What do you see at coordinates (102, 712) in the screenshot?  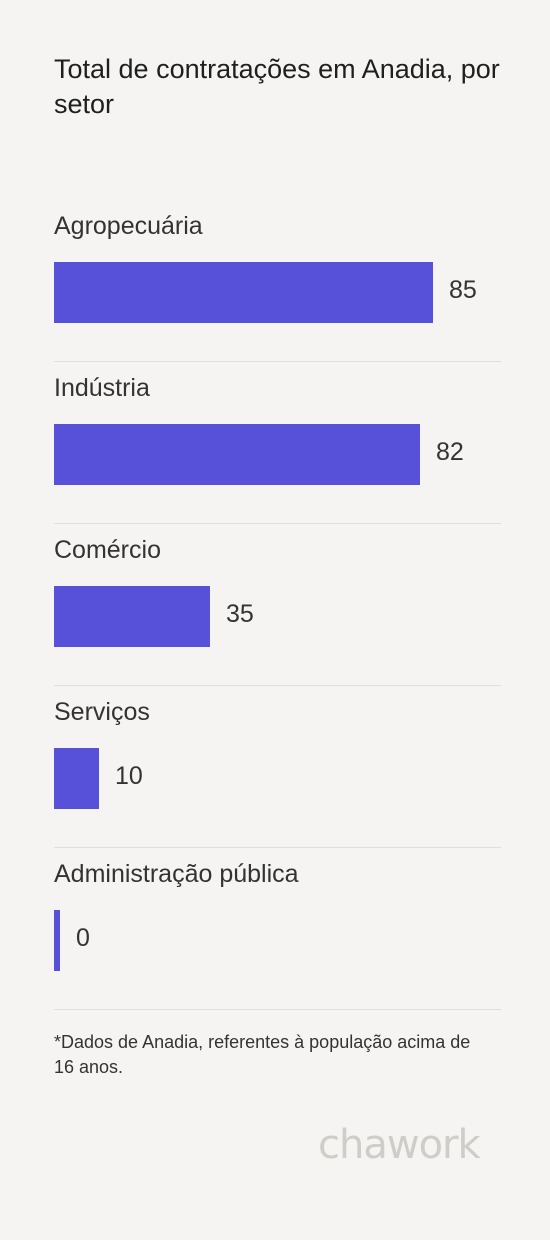 I see `category-label: Serviços` at bounding box center [102, 712].